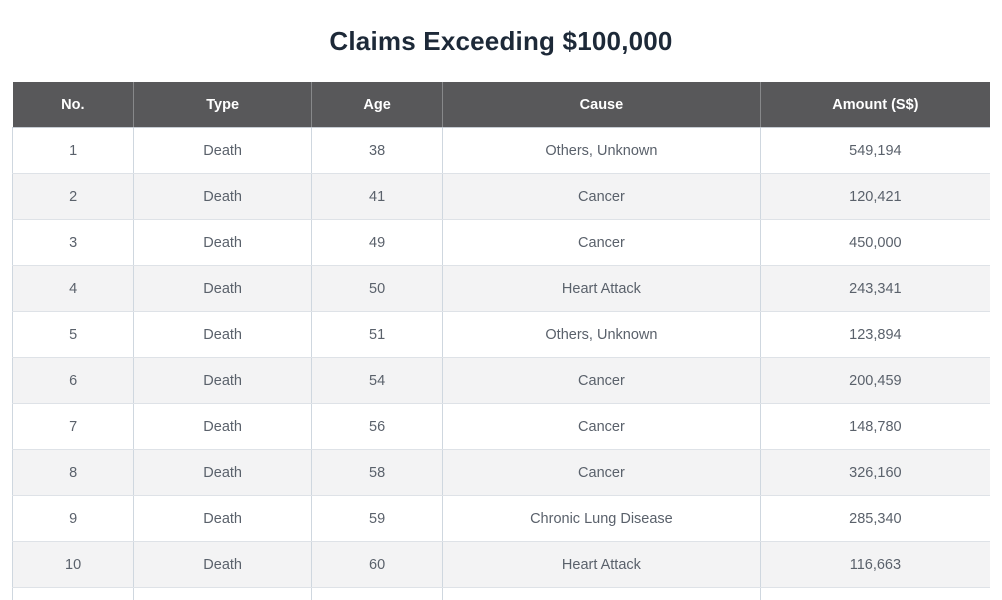 The height and width of the screenshot is (600, 1002). I want to click on table-row: 9 Death 59 Chronic Lung Disease 285,340, so click(500, 518).